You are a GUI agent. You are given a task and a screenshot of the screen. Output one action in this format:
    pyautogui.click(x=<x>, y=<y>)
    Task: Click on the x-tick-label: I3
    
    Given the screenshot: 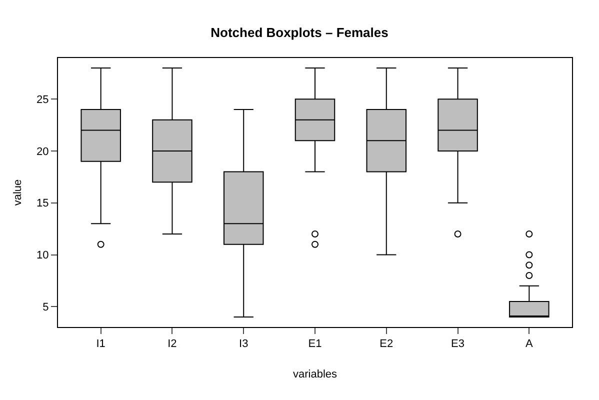 What is the action you would take?
    pyautogui.click(x=243, y=344)
    